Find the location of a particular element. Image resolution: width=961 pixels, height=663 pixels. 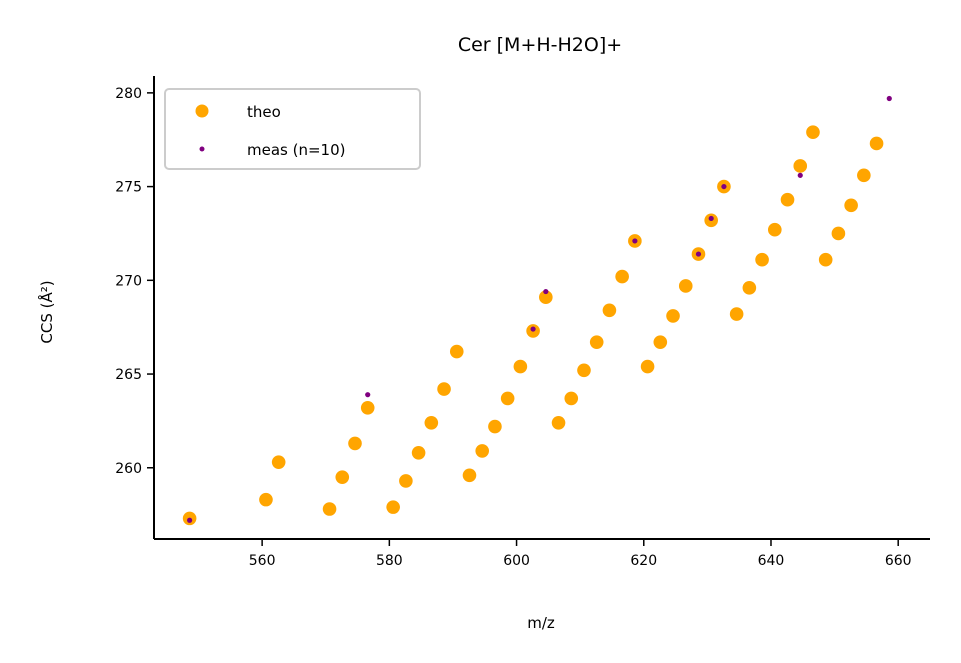

y-tick-label: 270 is located at coordinates (128, 281).